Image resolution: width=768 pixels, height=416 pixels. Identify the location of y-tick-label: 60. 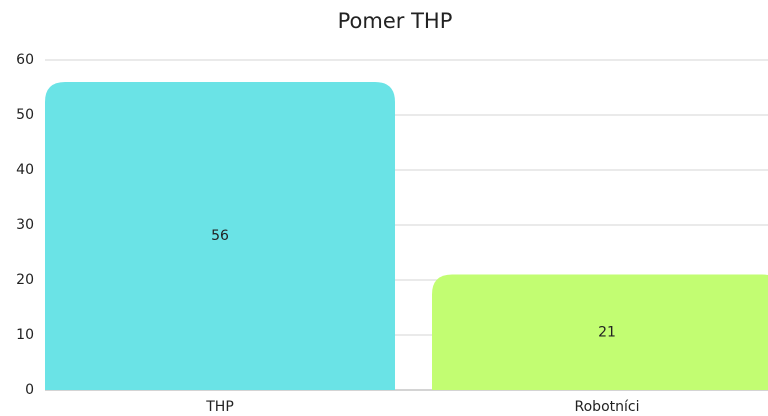
(25, 60).